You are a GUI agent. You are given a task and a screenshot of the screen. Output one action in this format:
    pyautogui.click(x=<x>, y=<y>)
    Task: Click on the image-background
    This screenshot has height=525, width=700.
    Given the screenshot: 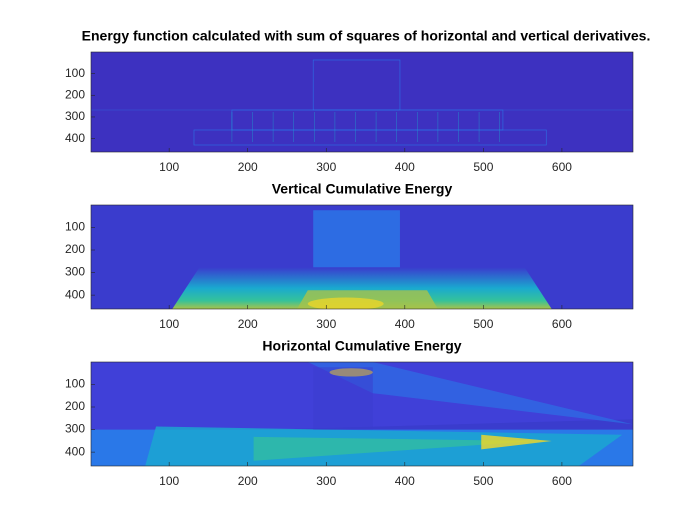 What is the action you would take?
    pyautogui.click(x=362, y=102)
    